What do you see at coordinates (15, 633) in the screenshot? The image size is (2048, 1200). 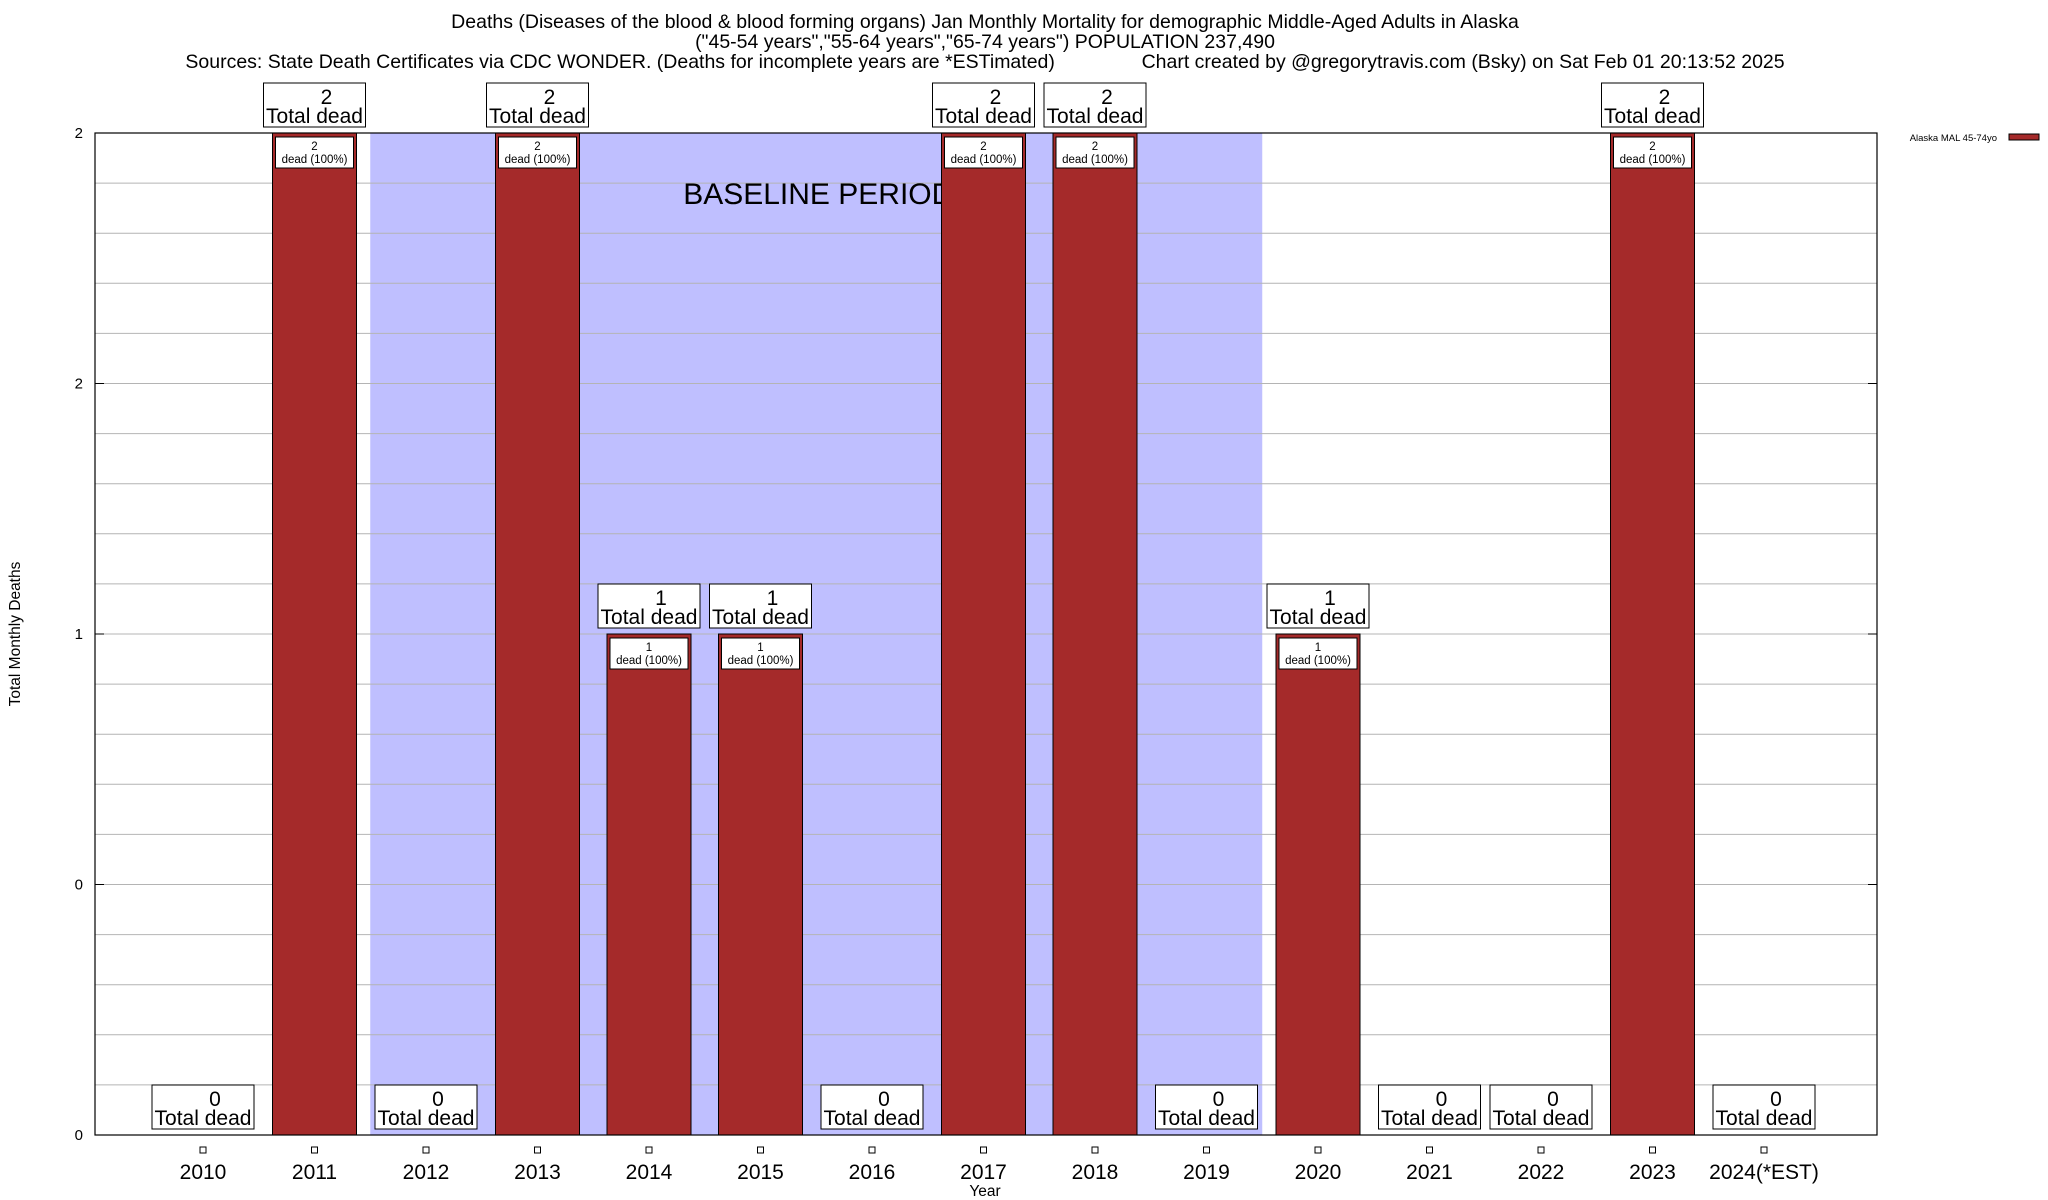 I see `y-axis-label: Total Monthly Deaths` at bounding box center [15, 633].